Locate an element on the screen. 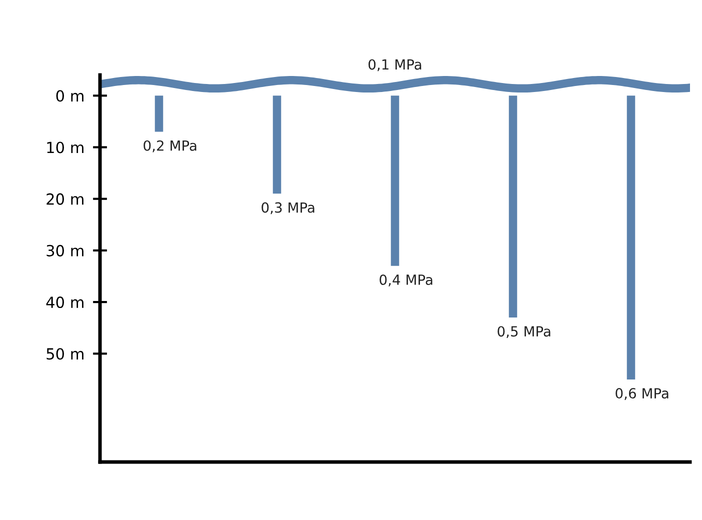 The width and height of the screenshot is (702, 520). y-tick-label: 50 m is located at coordinates (65, 354).